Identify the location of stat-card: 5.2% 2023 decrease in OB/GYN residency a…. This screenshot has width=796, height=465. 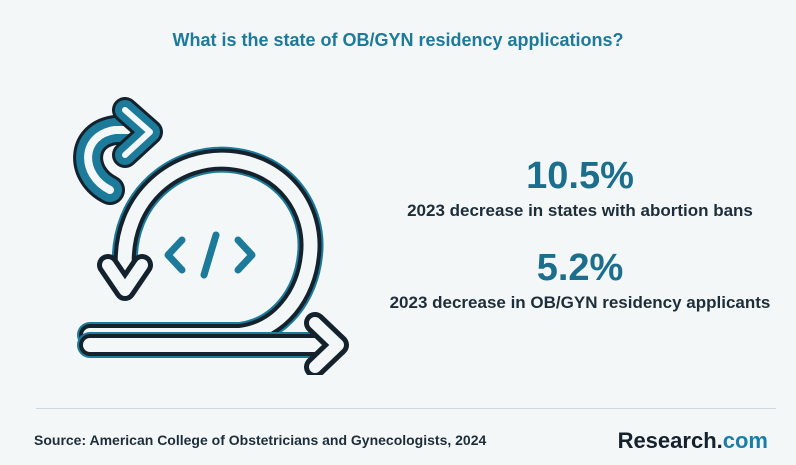
(580, 281).